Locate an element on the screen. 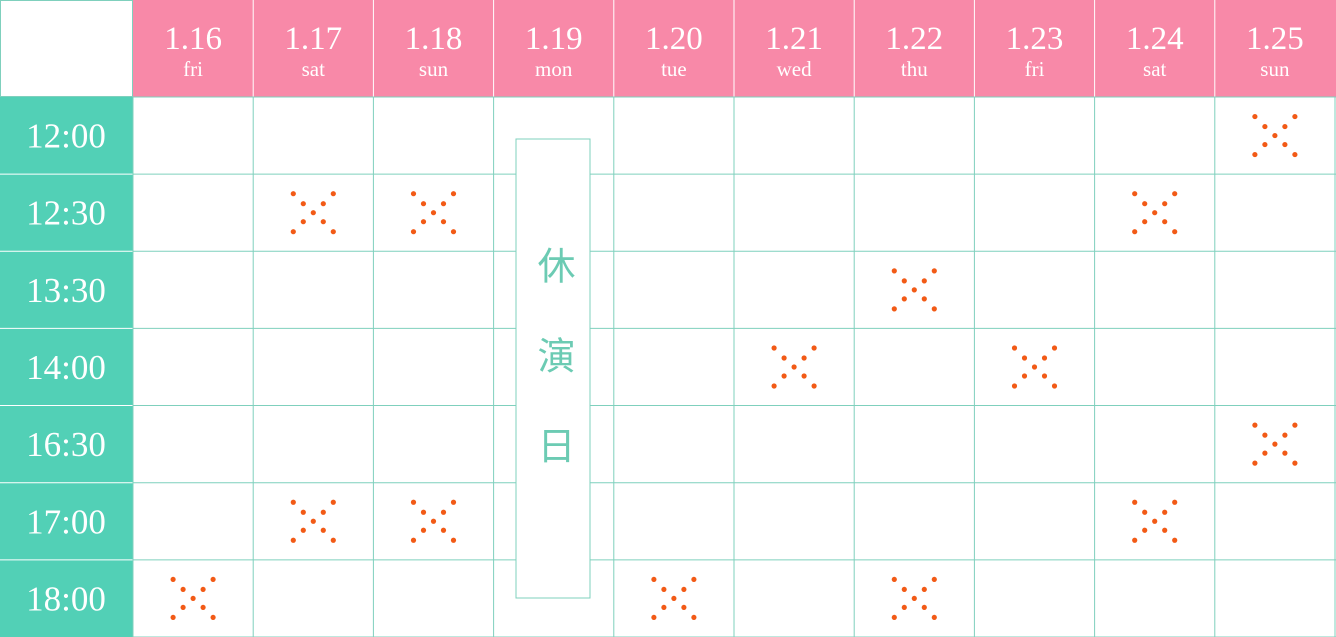 This screenshot has width=1336, height=637. date-label: 1.25 is located at coordinates (1275, 39).